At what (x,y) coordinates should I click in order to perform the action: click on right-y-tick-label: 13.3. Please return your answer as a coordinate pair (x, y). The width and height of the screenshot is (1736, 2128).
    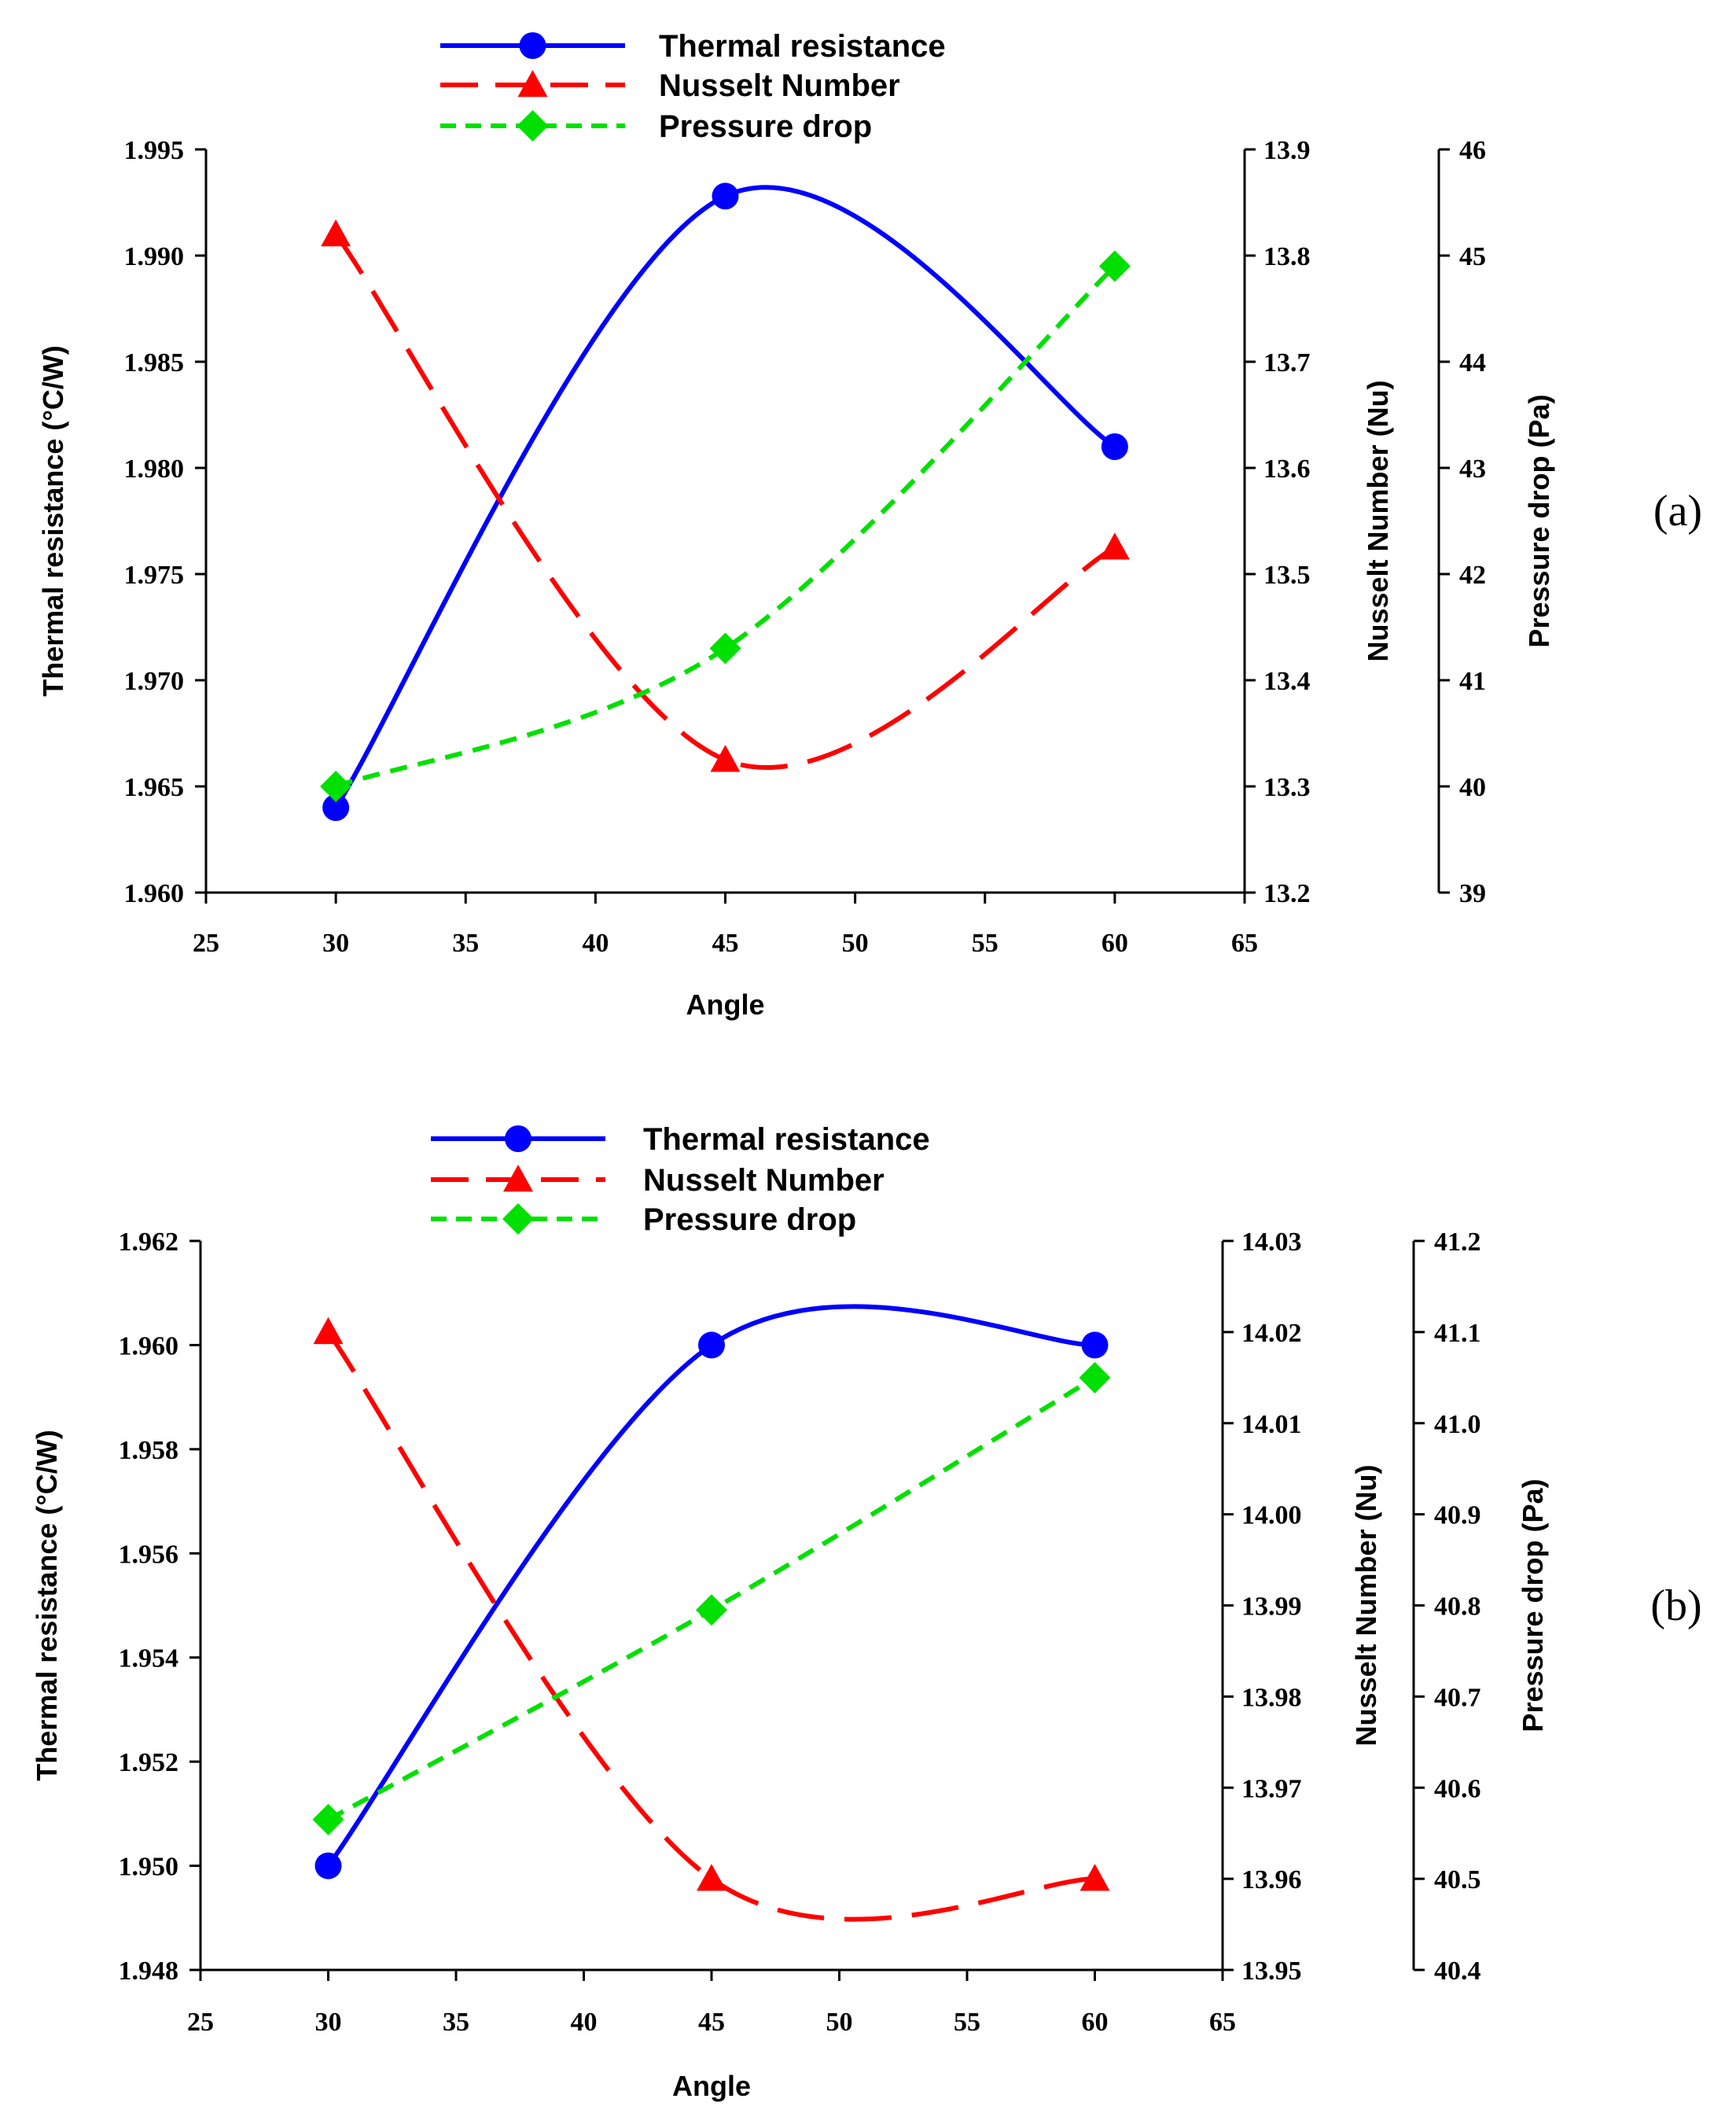
    Looking at the image, I should click on (1287, 787).